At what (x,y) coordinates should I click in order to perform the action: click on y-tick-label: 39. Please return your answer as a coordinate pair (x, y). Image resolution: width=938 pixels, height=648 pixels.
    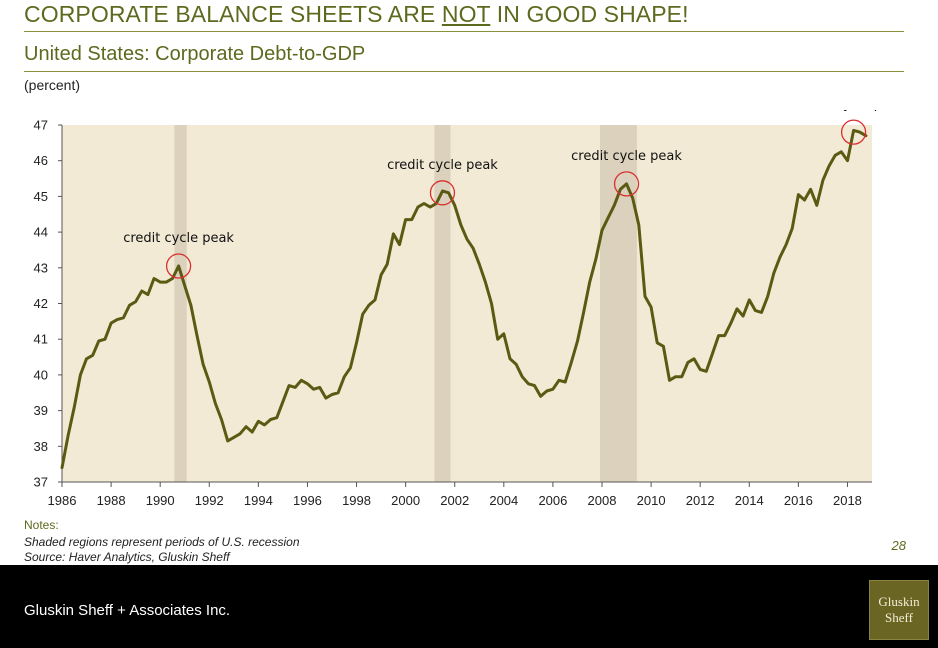
    Looking at the image, I should click on (41, 410).